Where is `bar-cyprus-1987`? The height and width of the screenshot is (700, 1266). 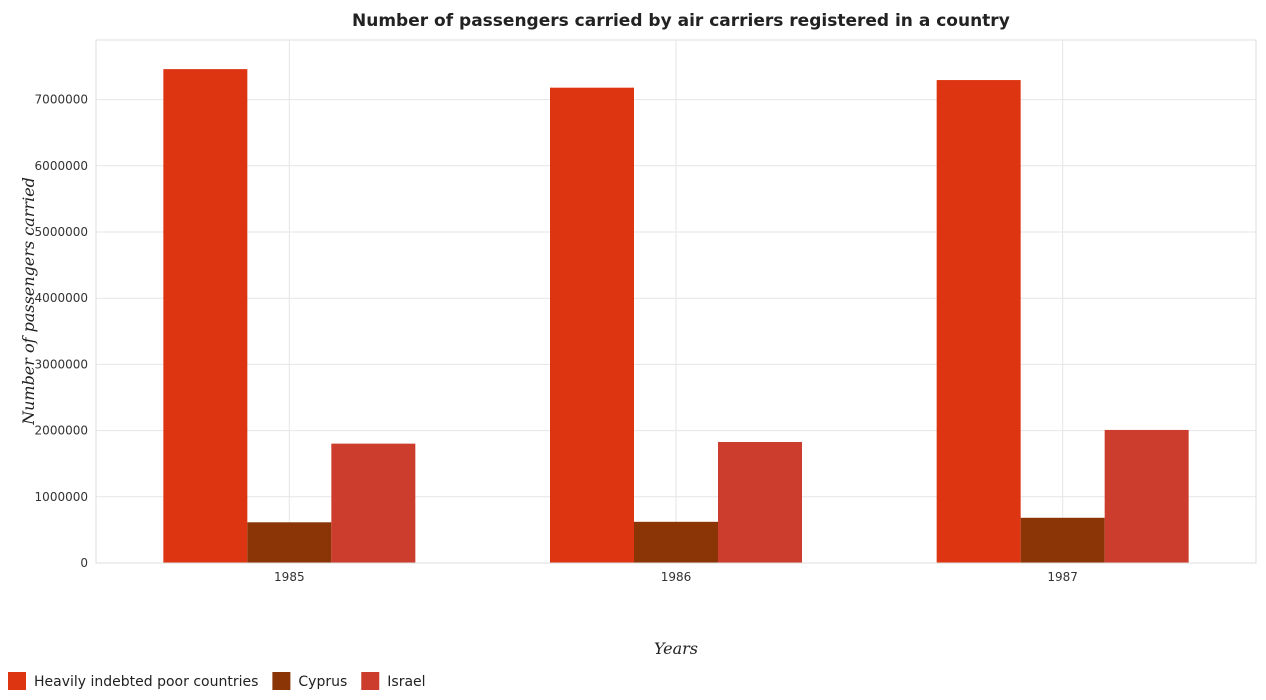 bar-cyprus-1987 is located at coordinates (1062, 540).